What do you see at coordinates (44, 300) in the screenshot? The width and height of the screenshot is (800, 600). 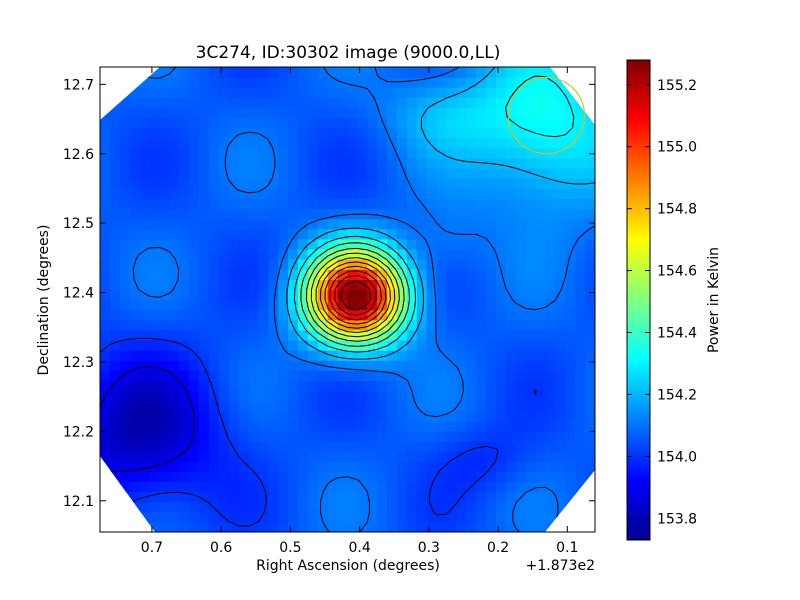 I see `y-axis-label: Declination (degrees)` at bounding box center [44, 300].